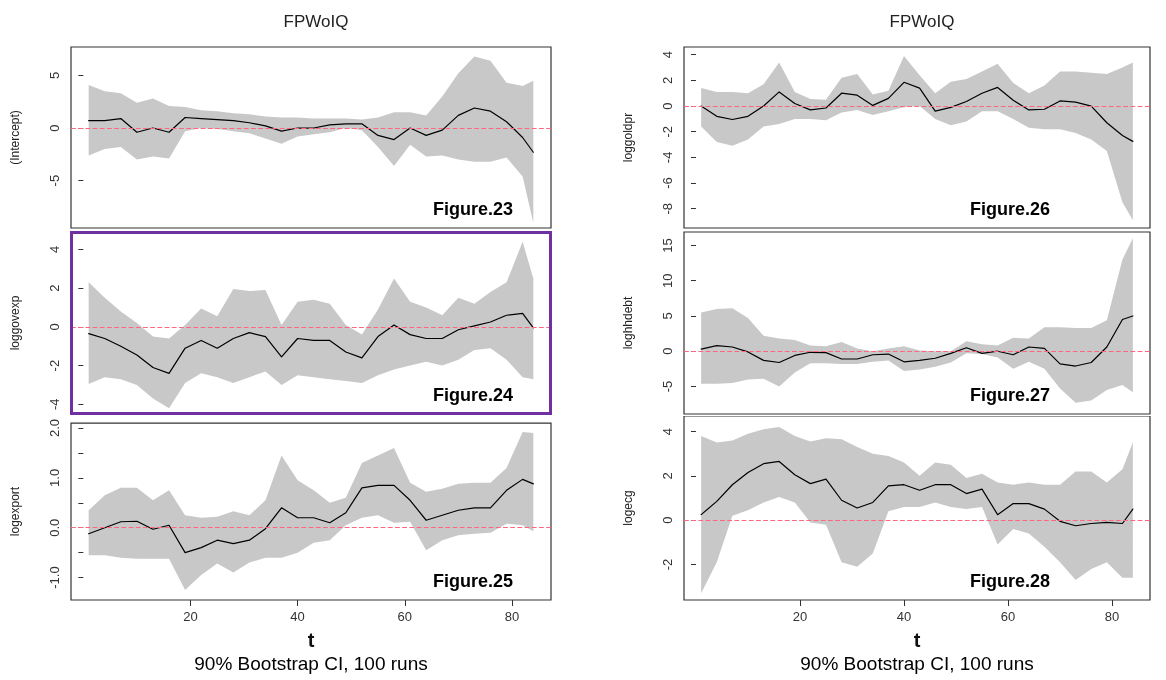 This screenshot has height=680, width=1166. I want to click on annotation: Figure.26, so click(1010, 209).